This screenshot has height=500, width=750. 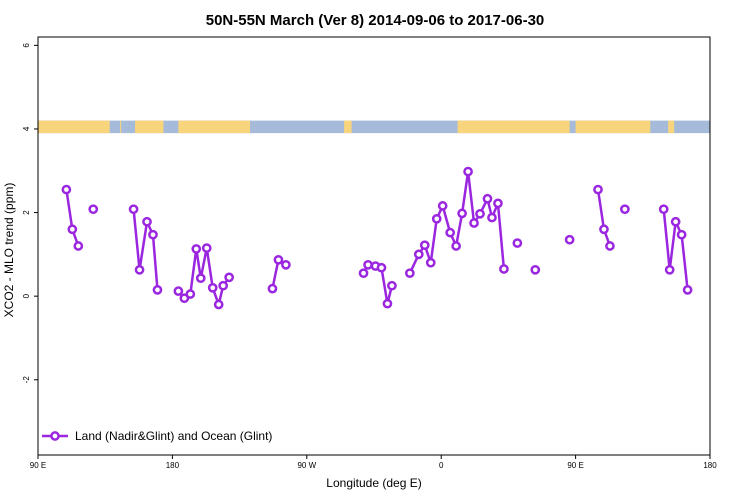 I want to click on land-ocean-strip, so click(x=374, y=127).